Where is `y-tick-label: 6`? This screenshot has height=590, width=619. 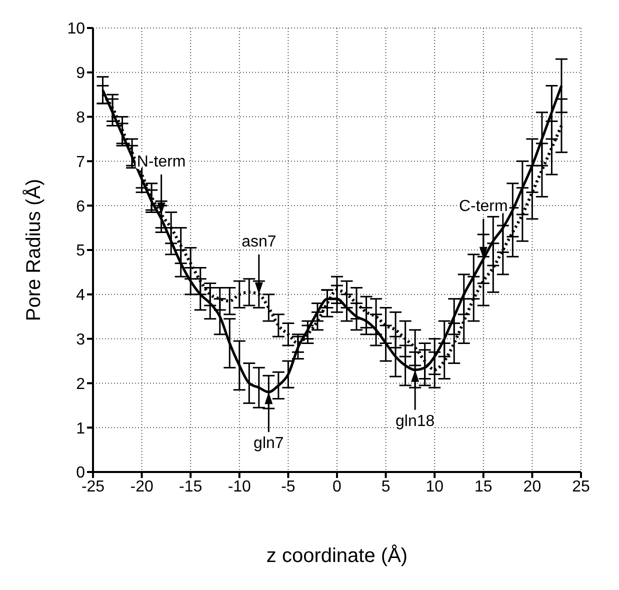
y-tick-label: 6 is located at coordinates (81, 207).